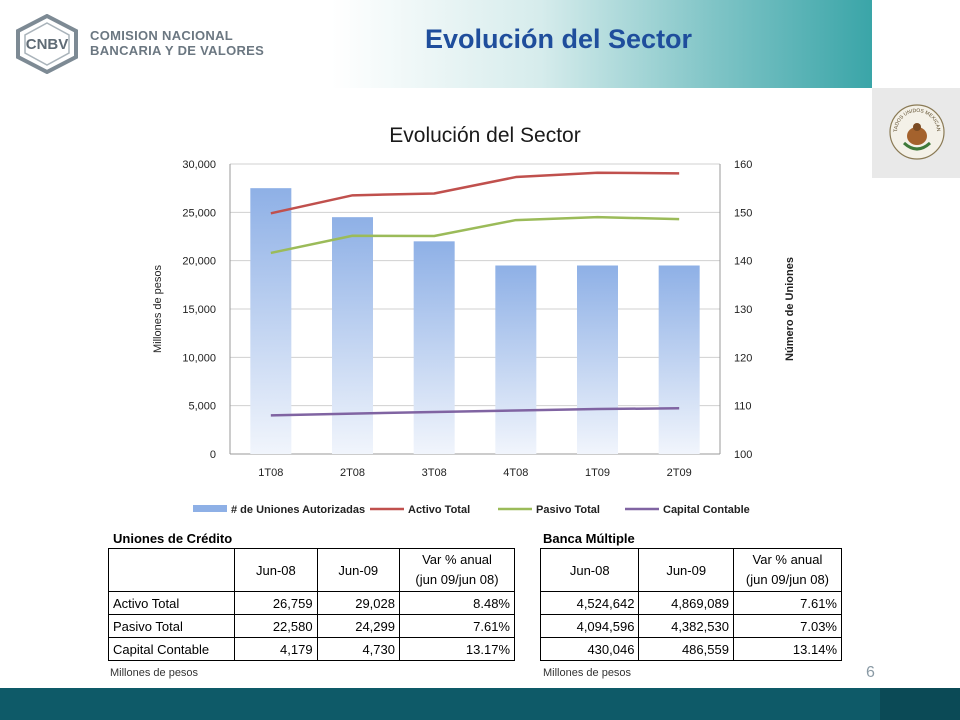  What do you see at coordinates (162, 35) in the screenshot?
I see `logo-line-1: COMISION NACIONAL` at bounding box center [162, 35].